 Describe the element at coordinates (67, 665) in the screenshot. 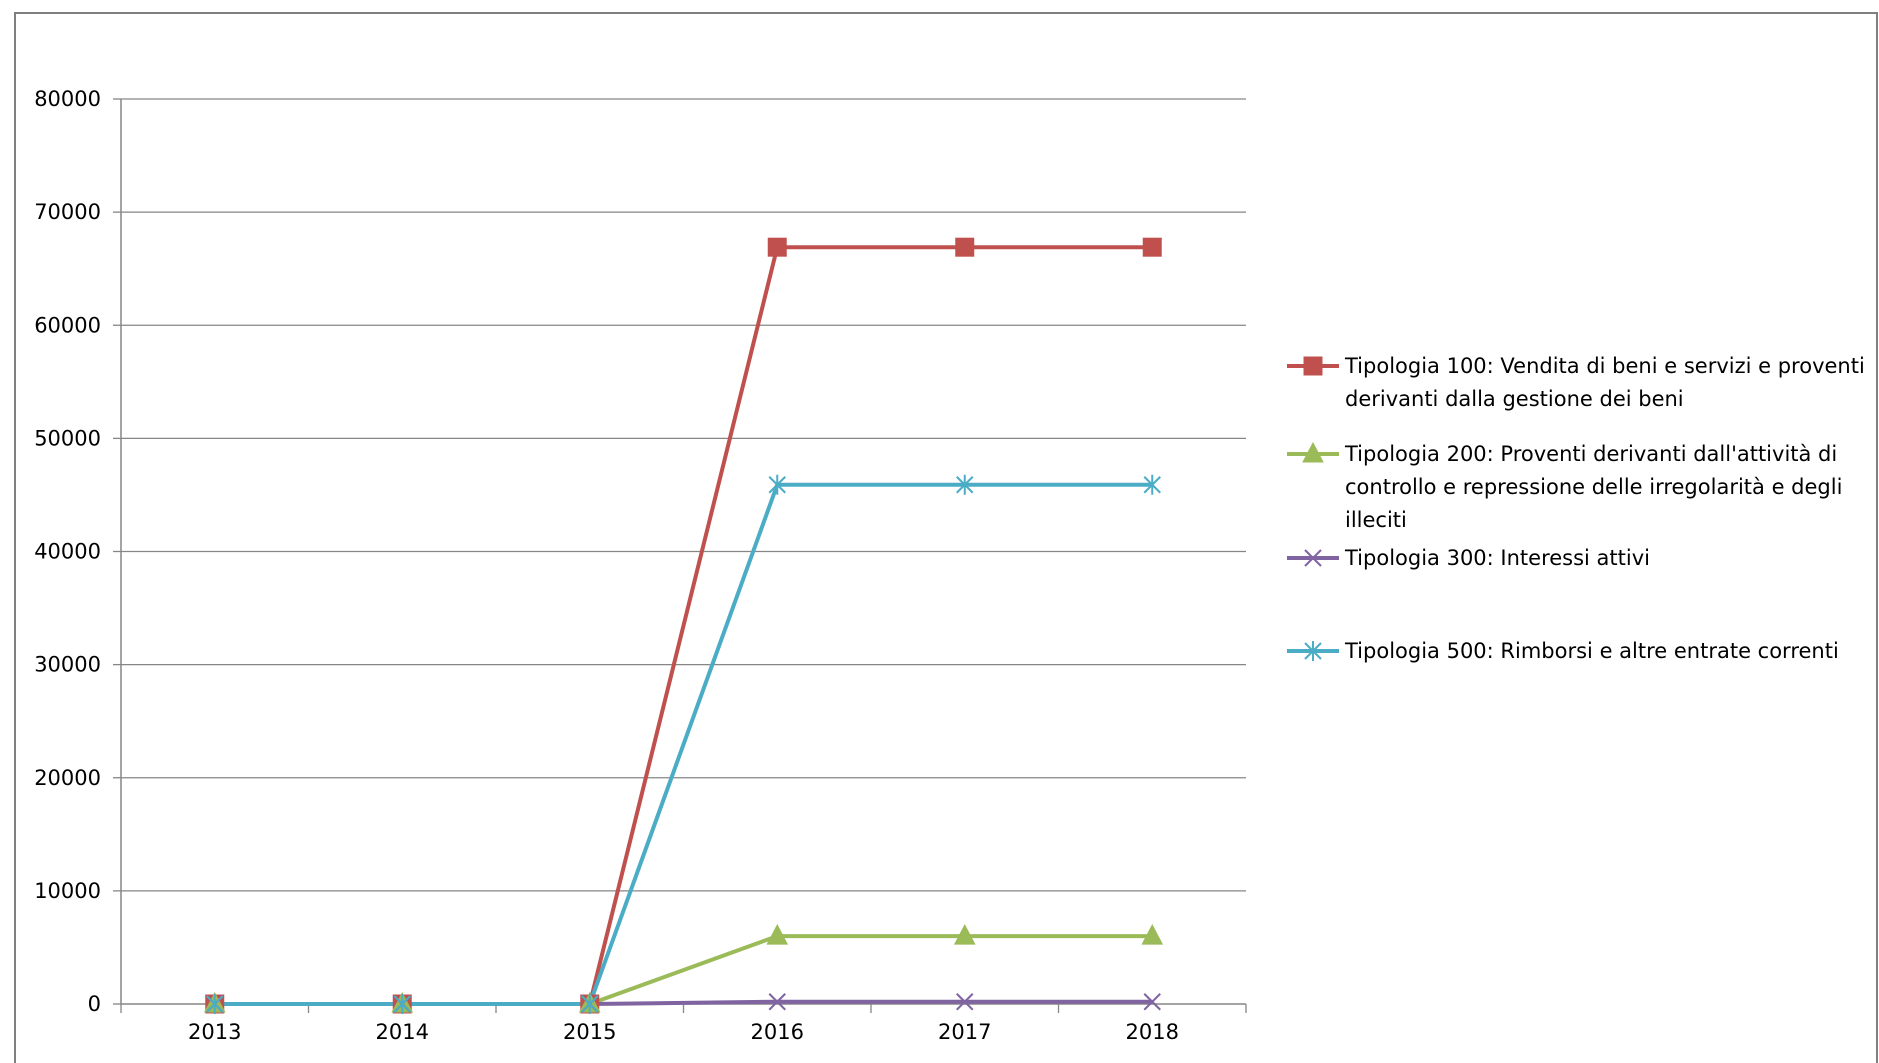

I see `y-tick-label: 30000` at that location.